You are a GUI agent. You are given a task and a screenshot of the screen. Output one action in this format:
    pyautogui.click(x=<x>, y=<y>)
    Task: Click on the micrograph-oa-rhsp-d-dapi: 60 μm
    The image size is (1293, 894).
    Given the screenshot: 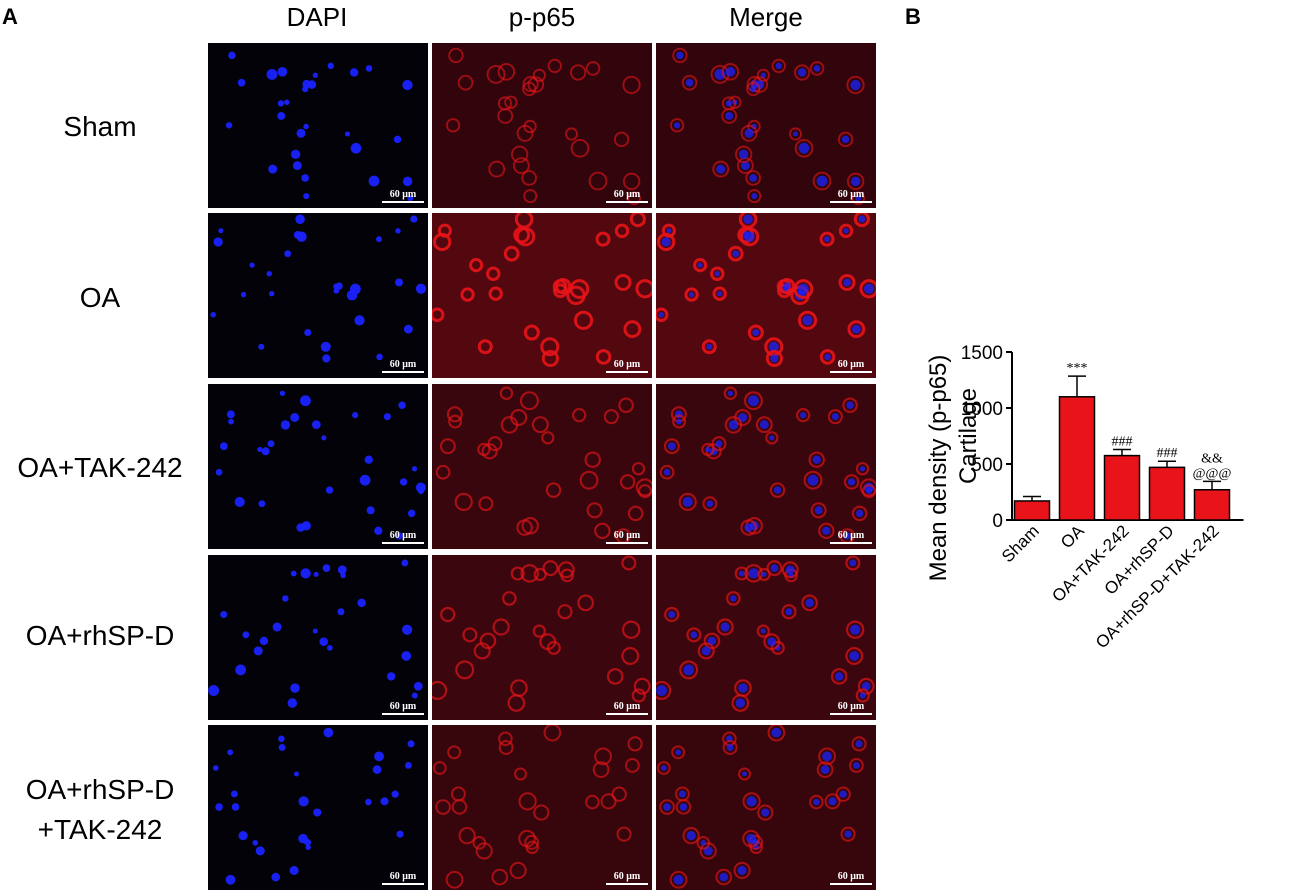 What is the action you would take?
    pyautogui.click(x=318, y=637)
    